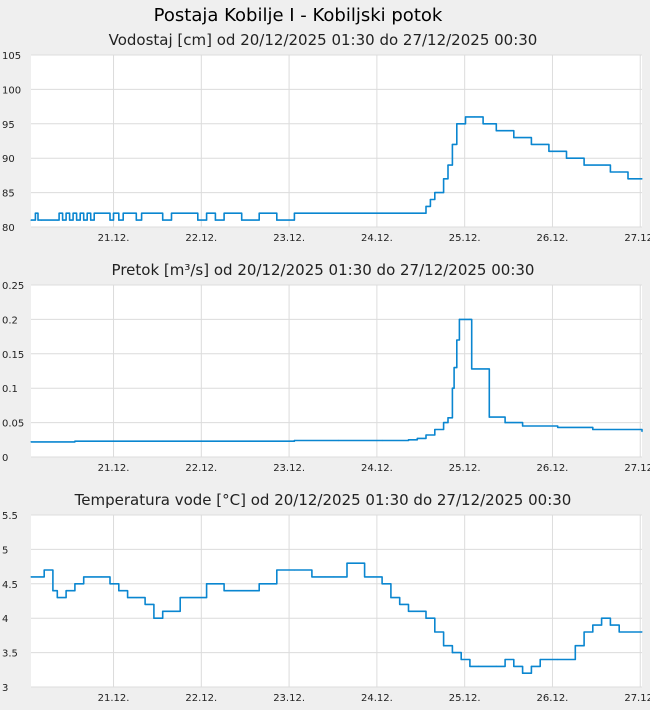 The image size is (650, 710). Describe the element at coordinates (13, 424) in the screenshot. I see `y-tick-label: 0.05` at that location.